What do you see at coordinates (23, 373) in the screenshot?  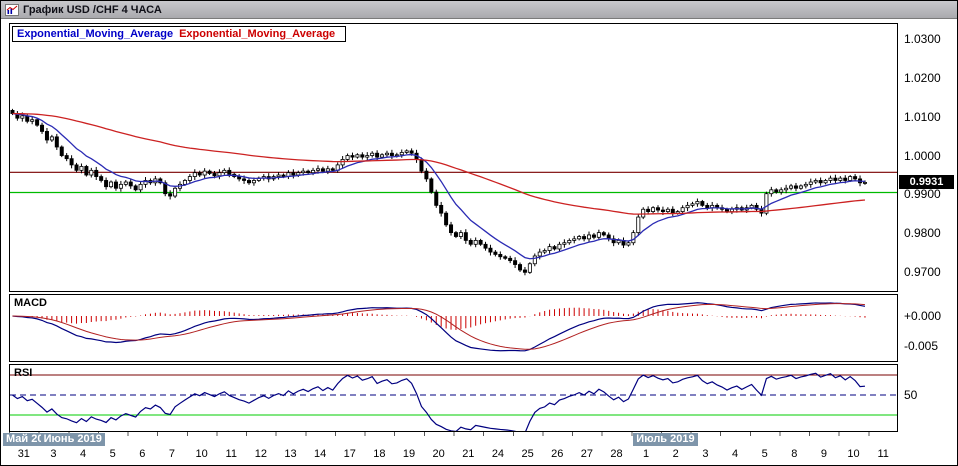 I see `rsi-label: RSI` at bounding box center [23, 373].